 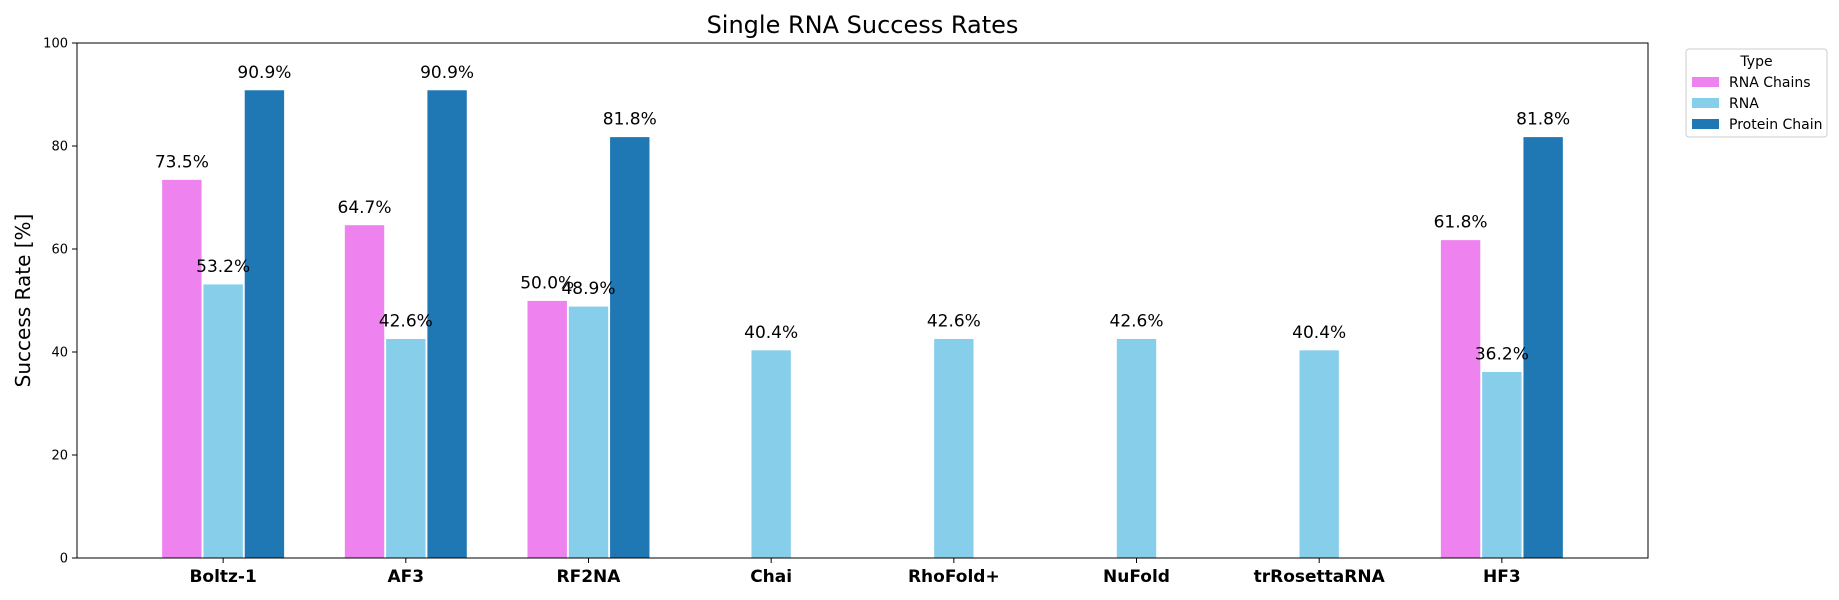 What do you see at coordinates (406, 448) in the screenshot?
I see `bar-rna-af3` at bounding box center [406, 448].